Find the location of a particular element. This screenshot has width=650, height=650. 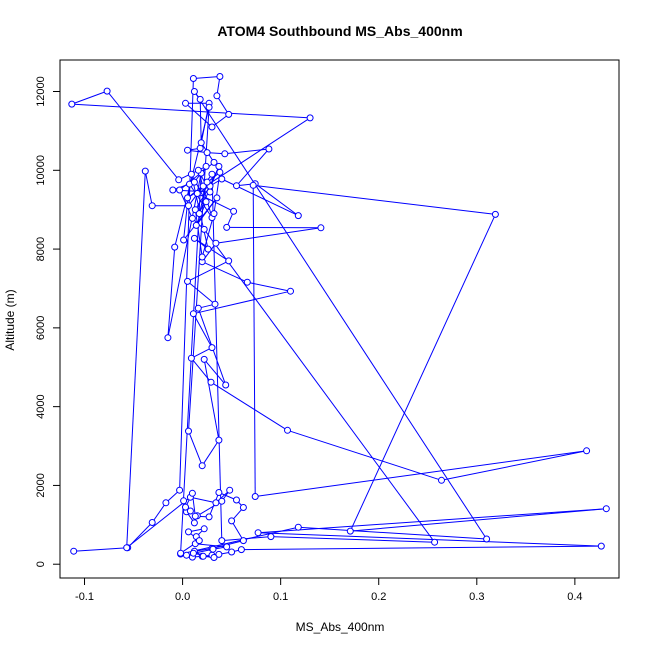

x-tick-label: 0.4 is located at coordinates (574, 597).